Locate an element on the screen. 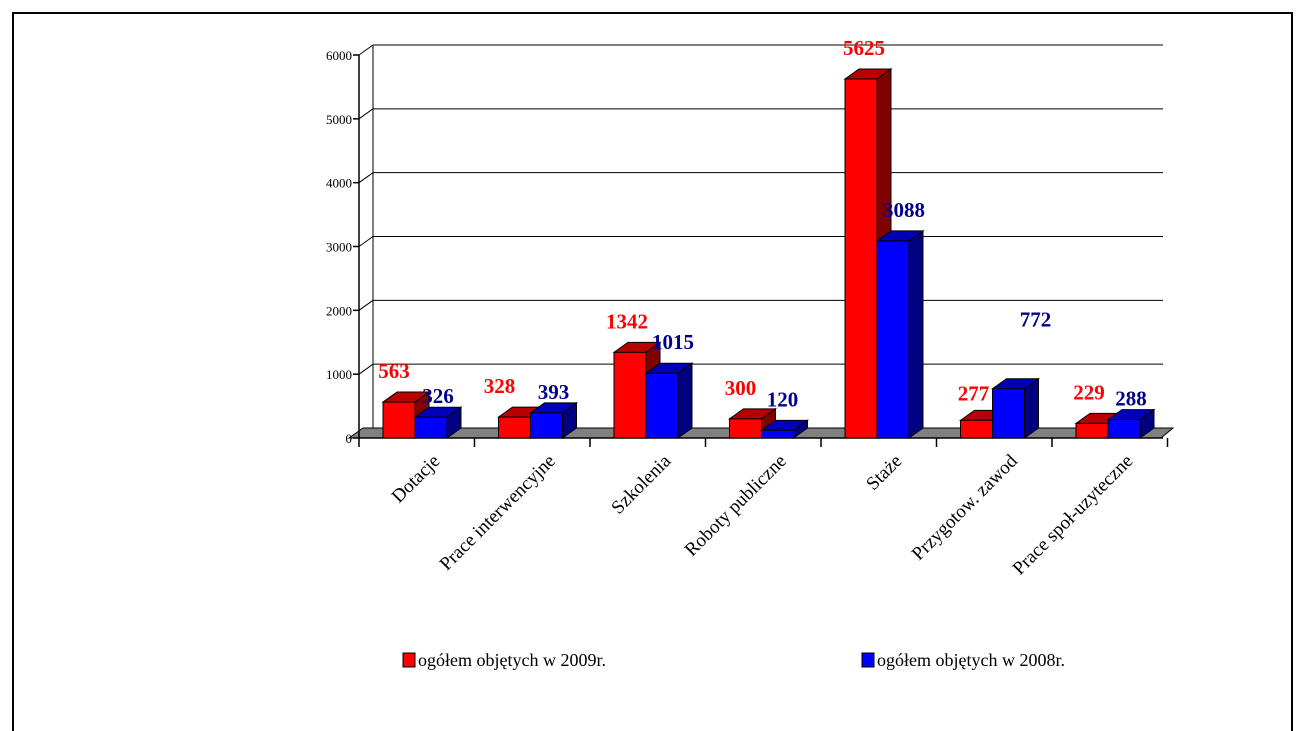  category-label: Prace społ-uzyteczne is located at coordinates (1073, 515).